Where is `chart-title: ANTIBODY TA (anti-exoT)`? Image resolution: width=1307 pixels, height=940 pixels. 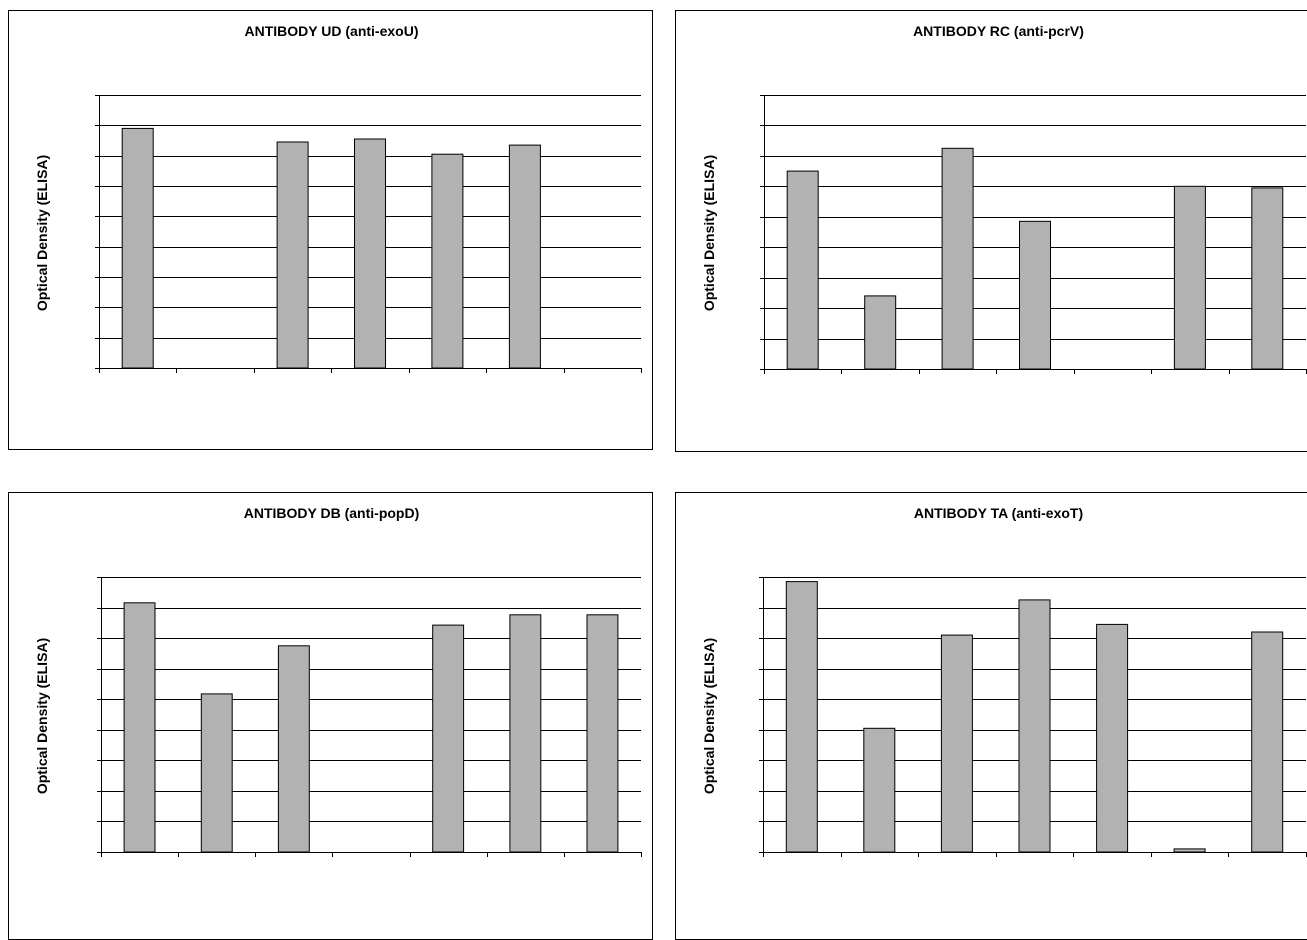 chart-title: ANTIBODY TA (anti-exoT) is located at coordinates (998, 513).